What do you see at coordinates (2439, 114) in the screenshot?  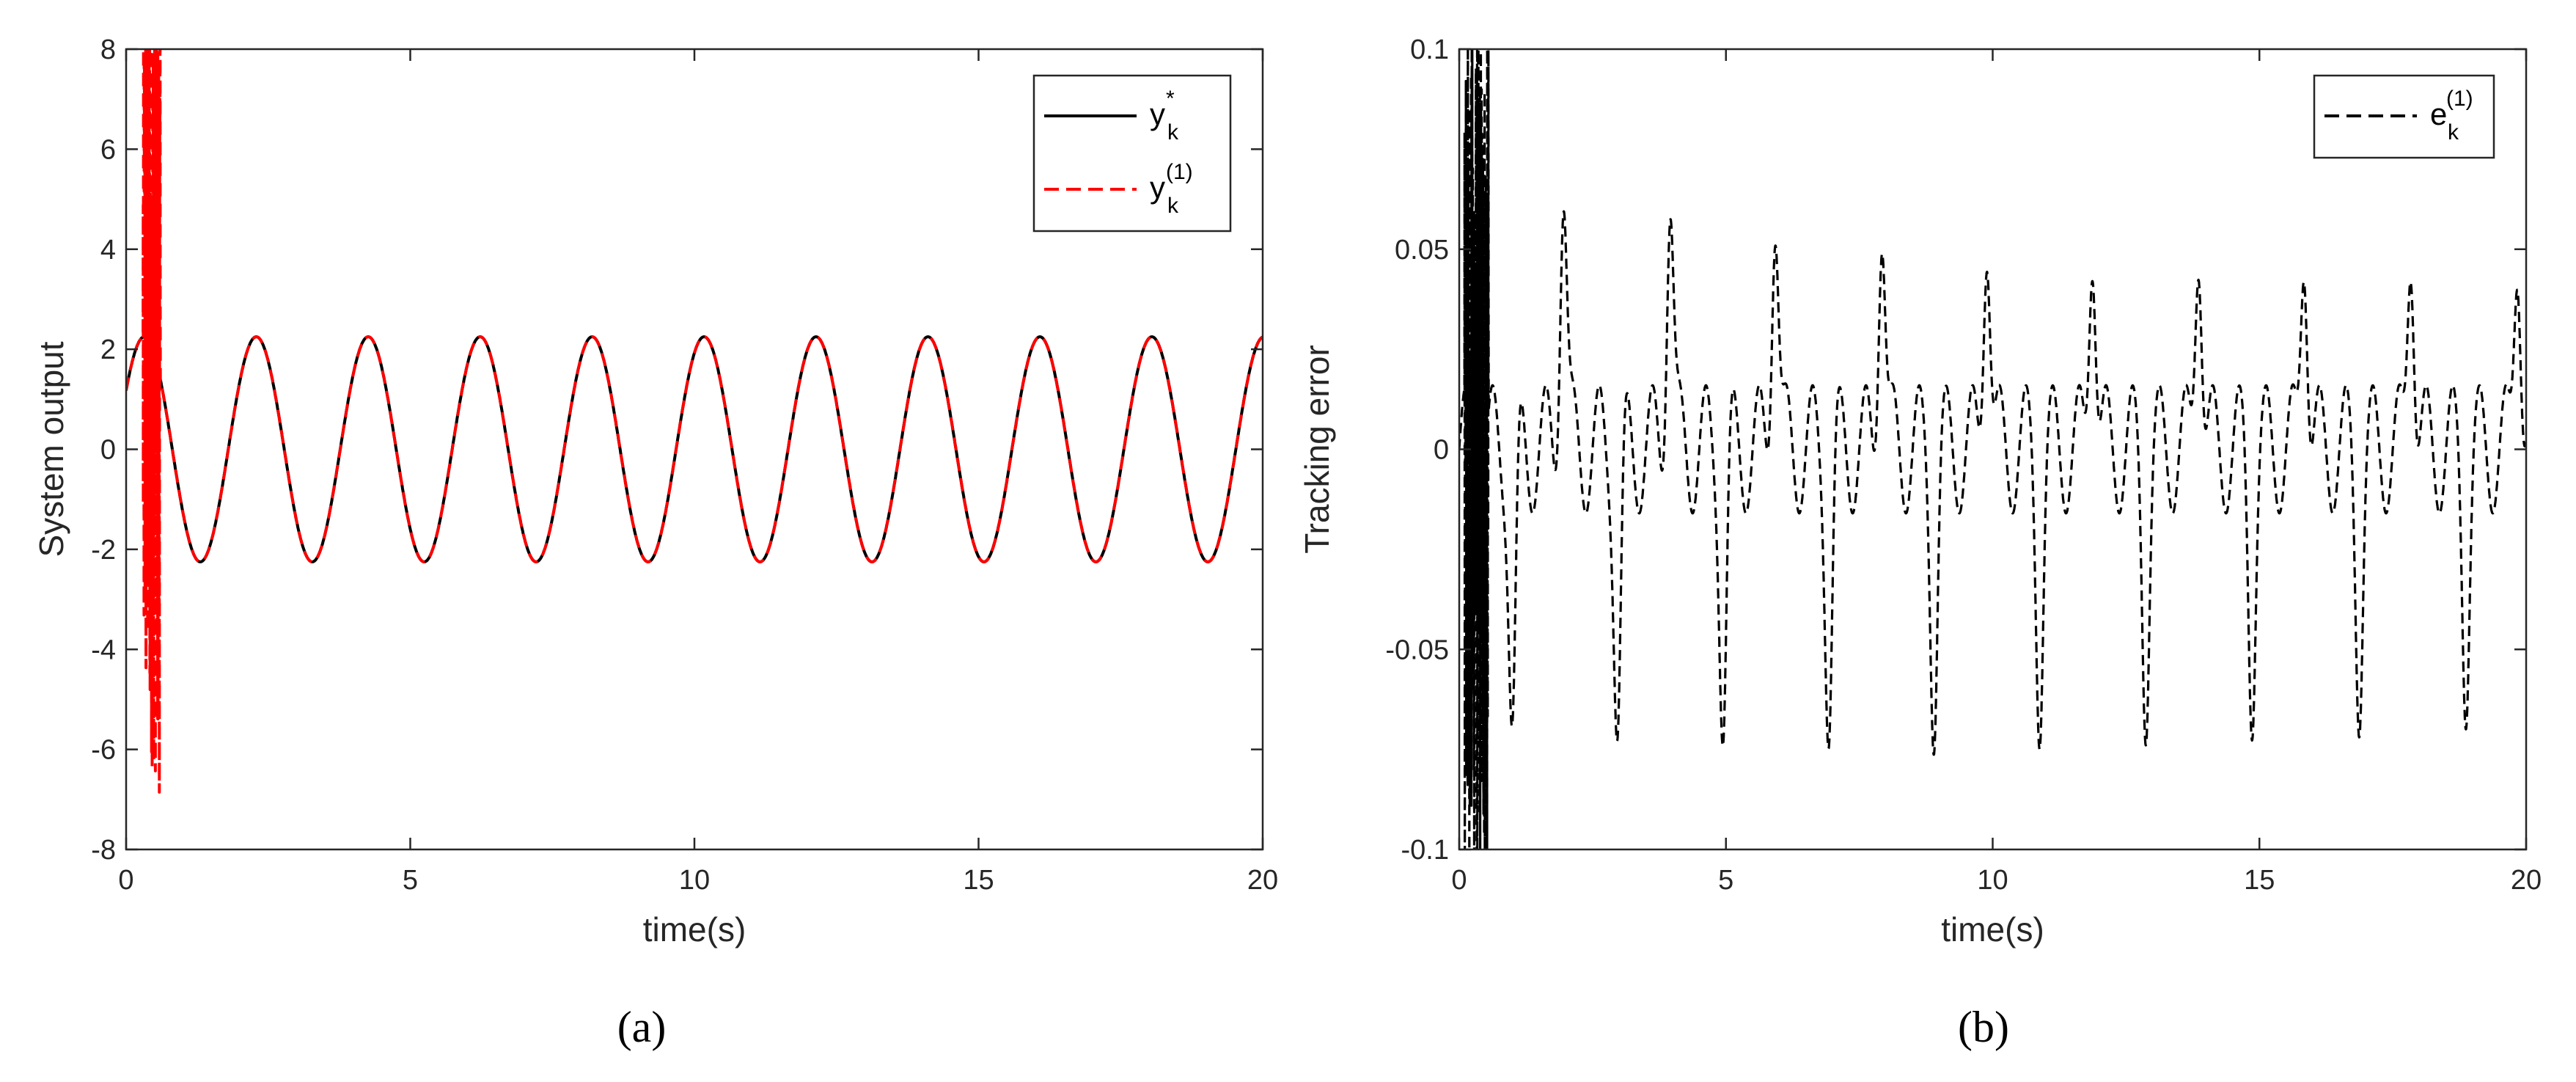 I see `legend-entry-label: e` at bounding box center [2439, 114].